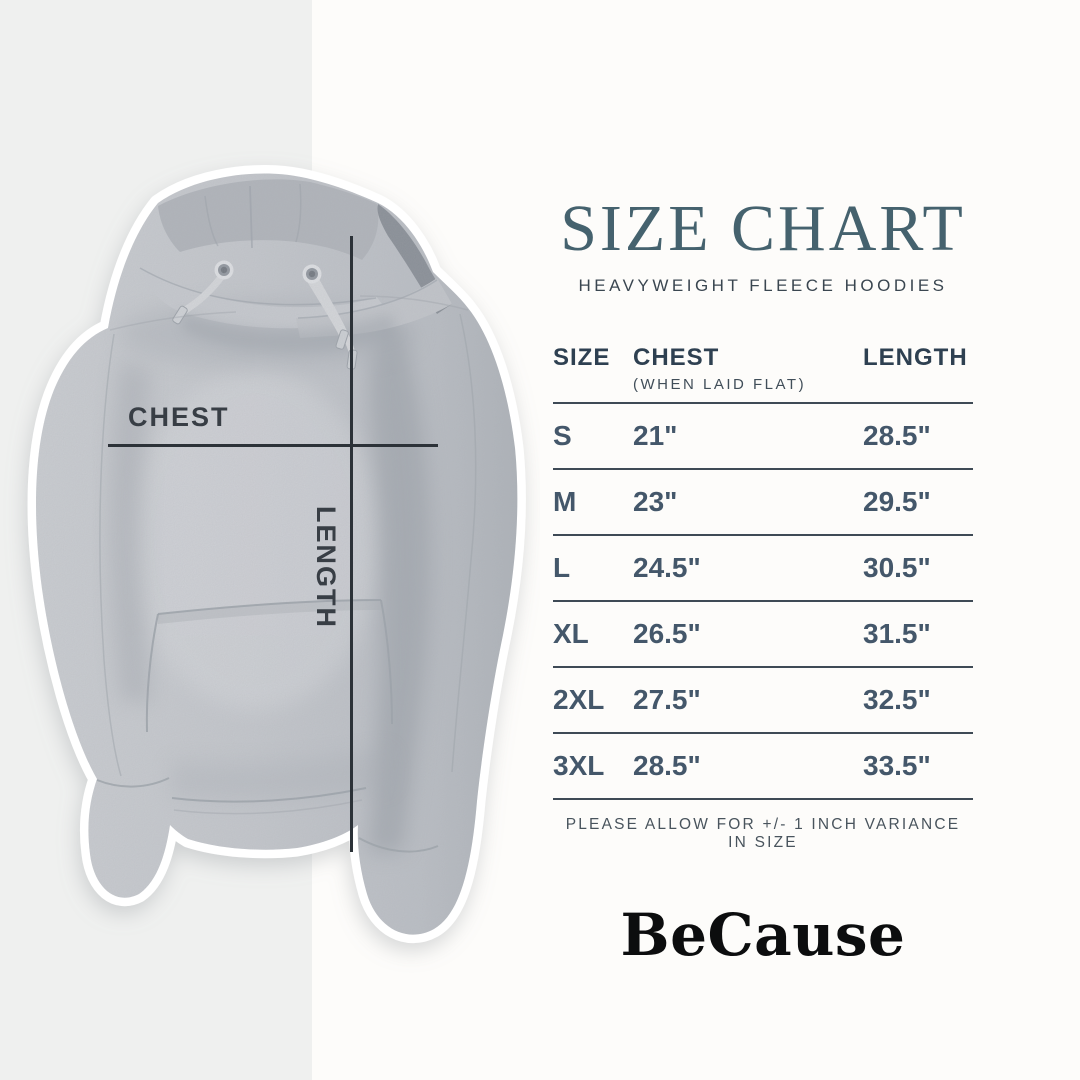 The width and height of the screenshot is (1080, 1080). What do you see at coordinates (655, 501) in the screenshot?
I see `chest-cell: 23"` at bounding box center [655, 501].